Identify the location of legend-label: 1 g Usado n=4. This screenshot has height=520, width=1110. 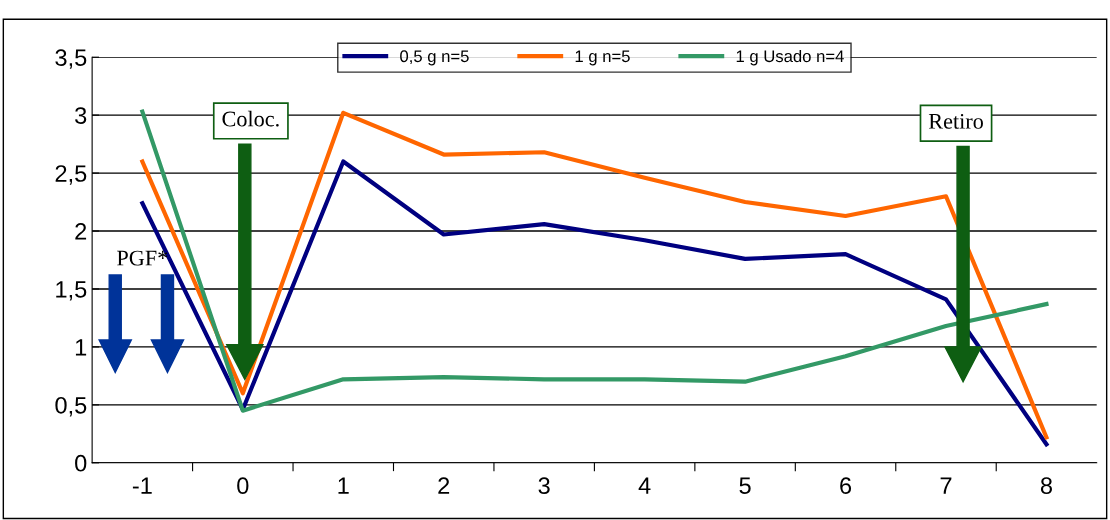
(790, 57).